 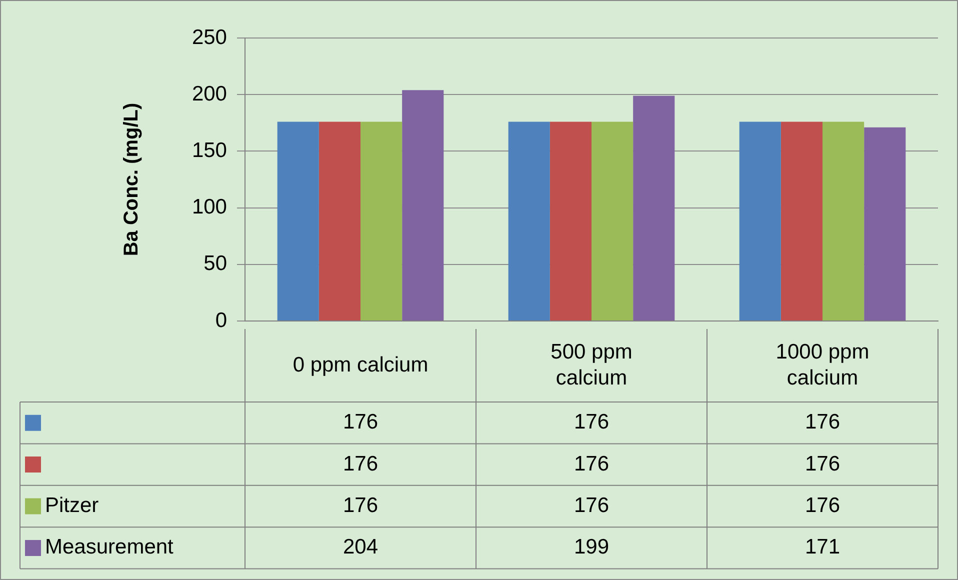 I want to click on data-label: 204, so click(x=360, y=547).